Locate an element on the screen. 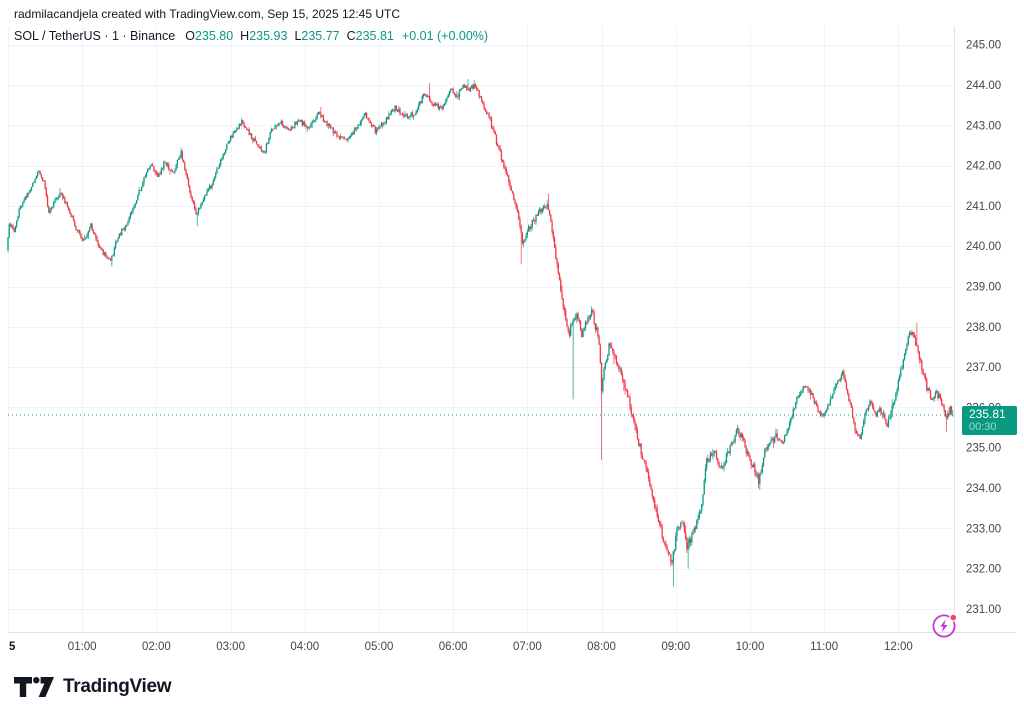  boost-circle is located at coordinates (944, 626).